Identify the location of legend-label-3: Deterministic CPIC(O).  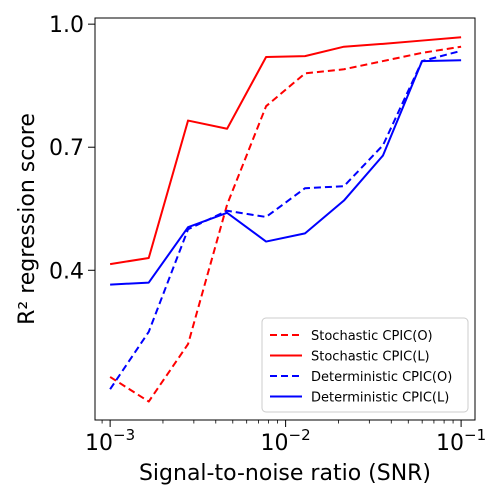
(381, 377).